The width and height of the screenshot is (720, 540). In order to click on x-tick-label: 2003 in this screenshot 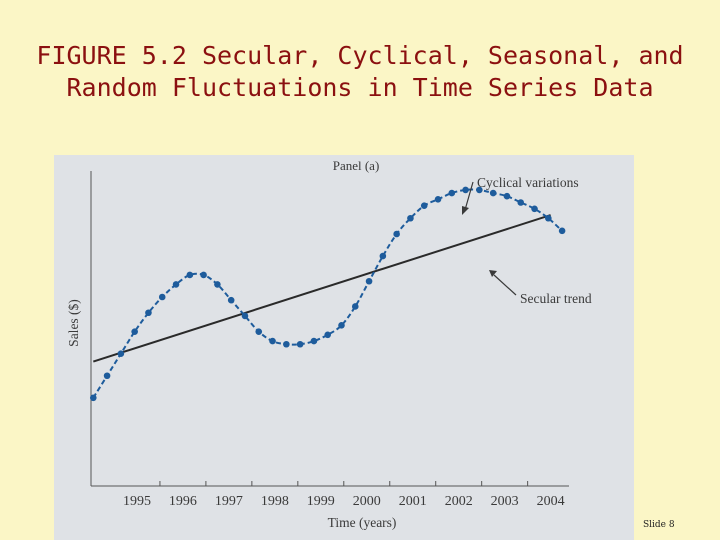, I will do `click(505, 501)`.